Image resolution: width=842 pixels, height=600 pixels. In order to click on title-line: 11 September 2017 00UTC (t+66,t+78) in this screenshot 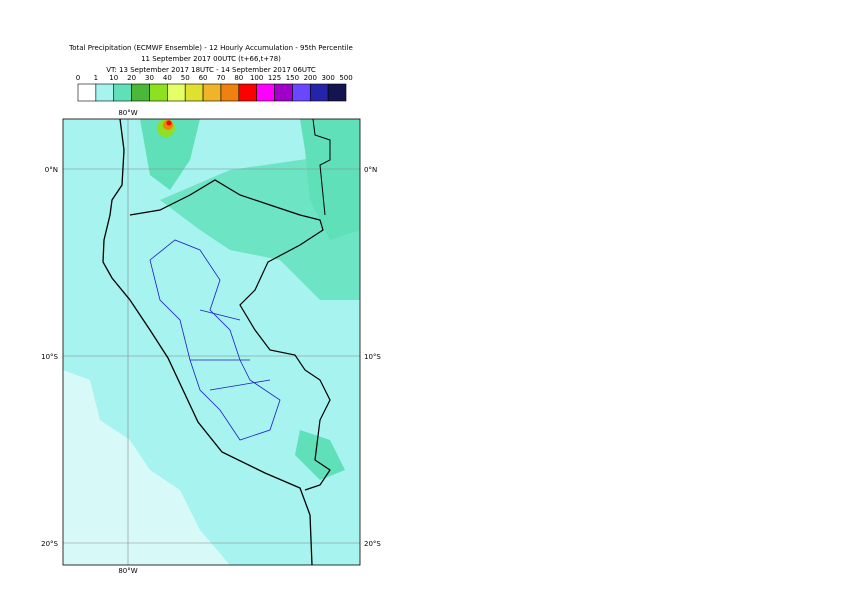, I will do `click(211, 59)`.